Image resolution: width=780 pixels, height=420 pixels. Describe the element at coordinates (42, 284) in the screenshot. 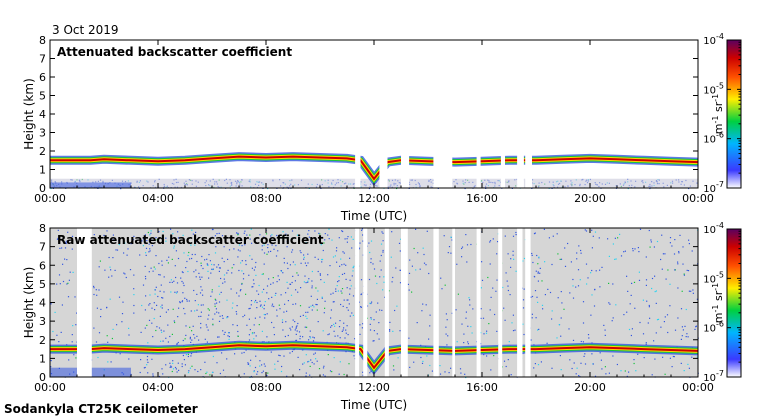

I see `y-tick-label: 5` at that location.